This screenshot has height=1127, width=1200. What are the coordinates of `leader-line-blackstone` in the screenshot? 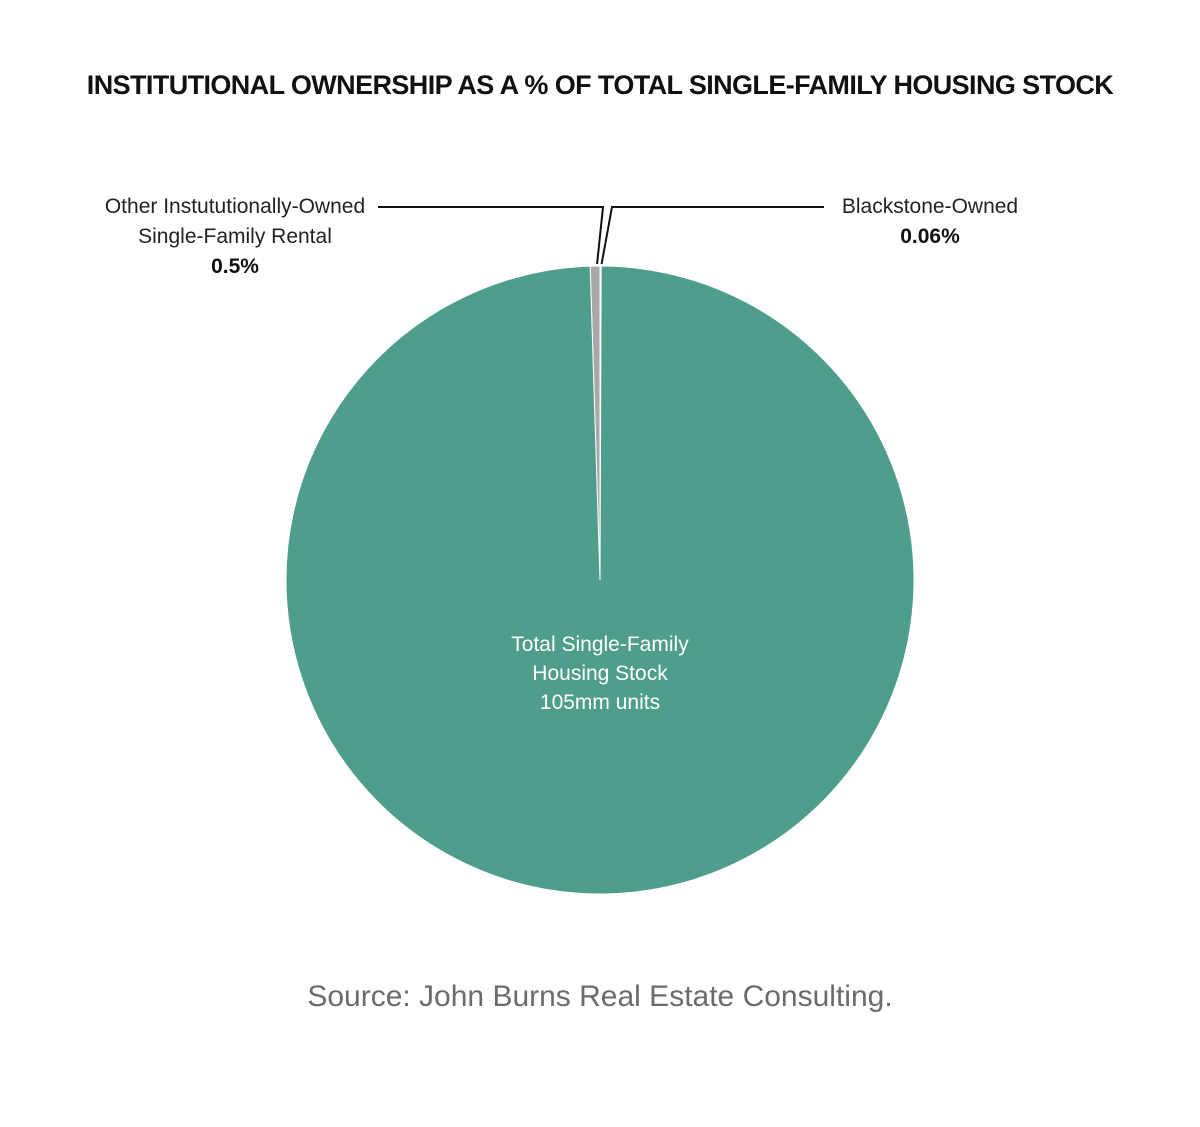 It's located at (712, 235).